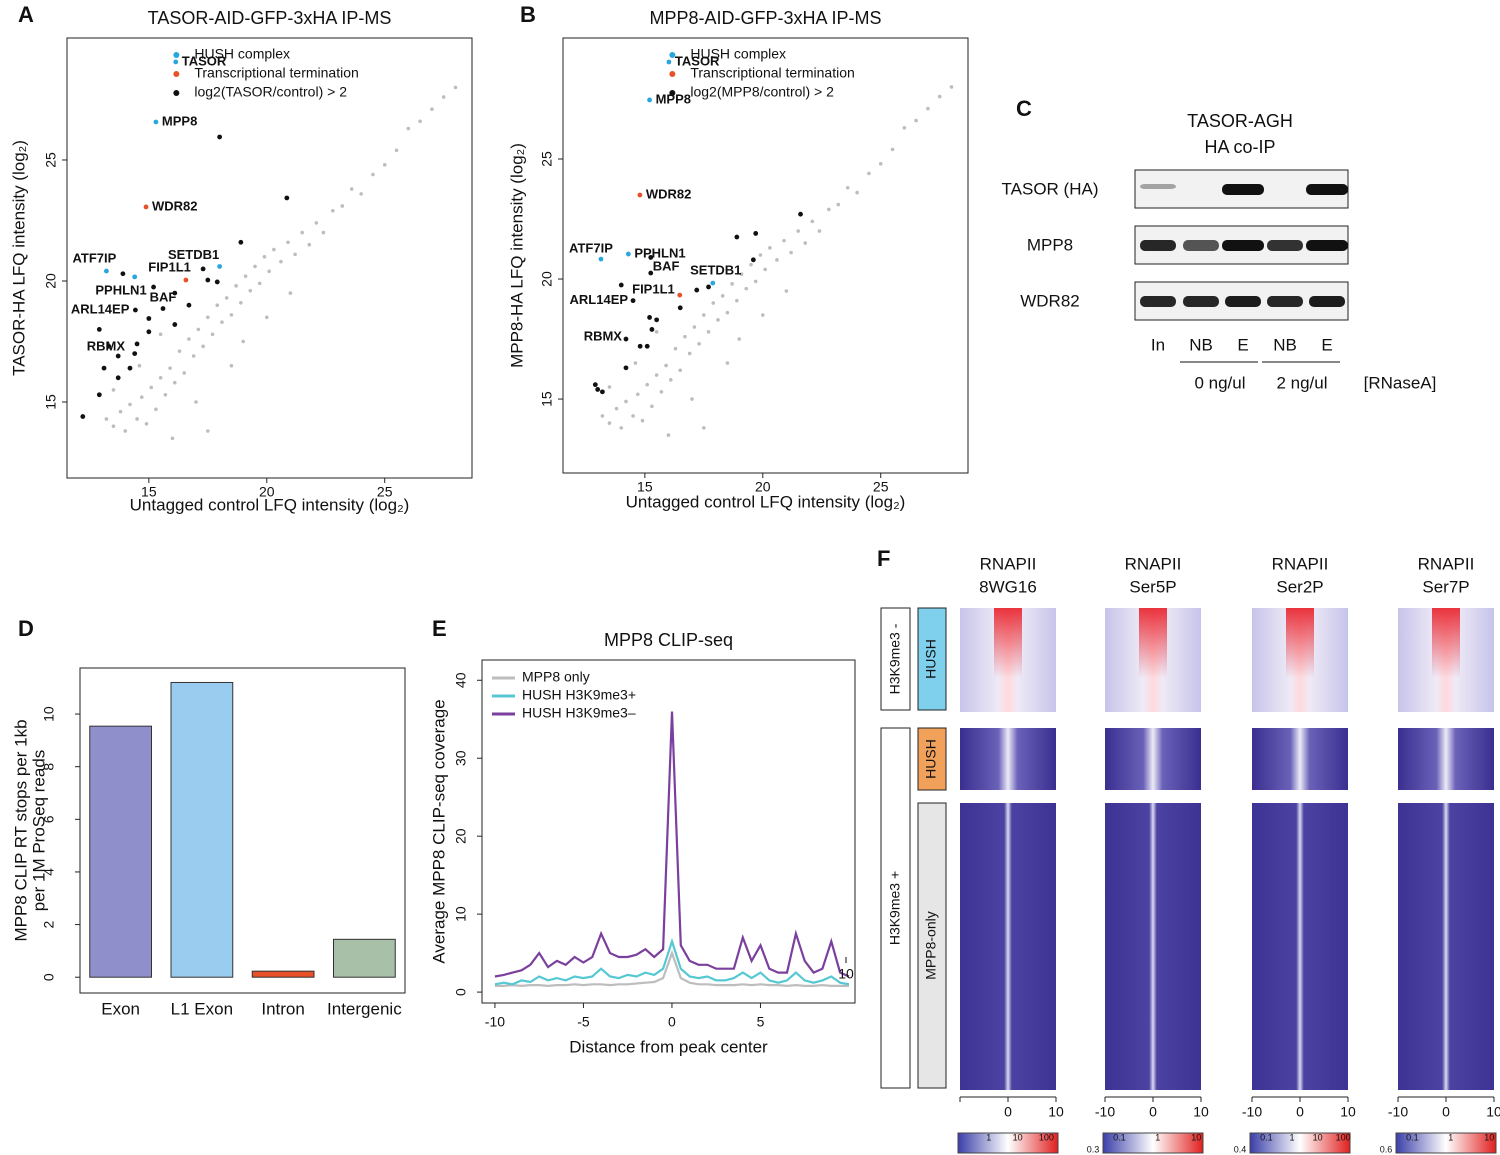  I want to click on panel-letter: D, so click(26, 628).